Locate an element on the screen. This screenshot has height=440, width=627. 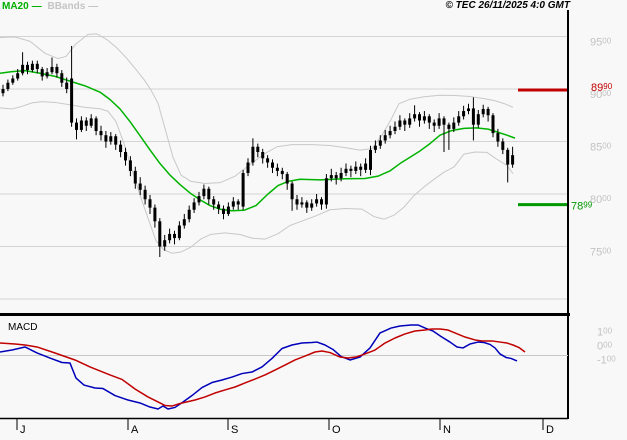
month-label-A: A is located at coordinates (135, 430).